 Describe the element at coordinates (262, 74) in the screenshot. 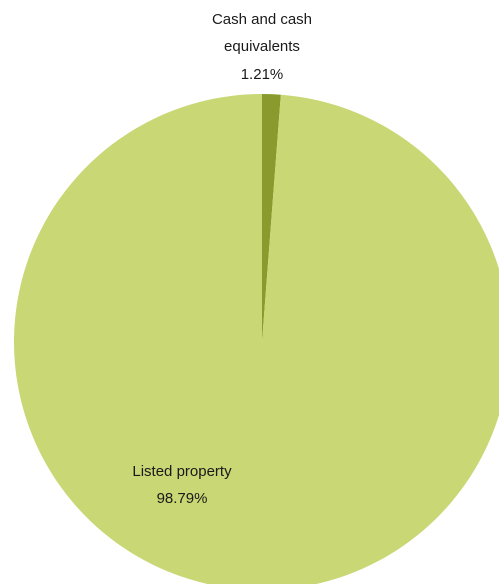

I see `slice-value-cash: 1.21%` at that location.